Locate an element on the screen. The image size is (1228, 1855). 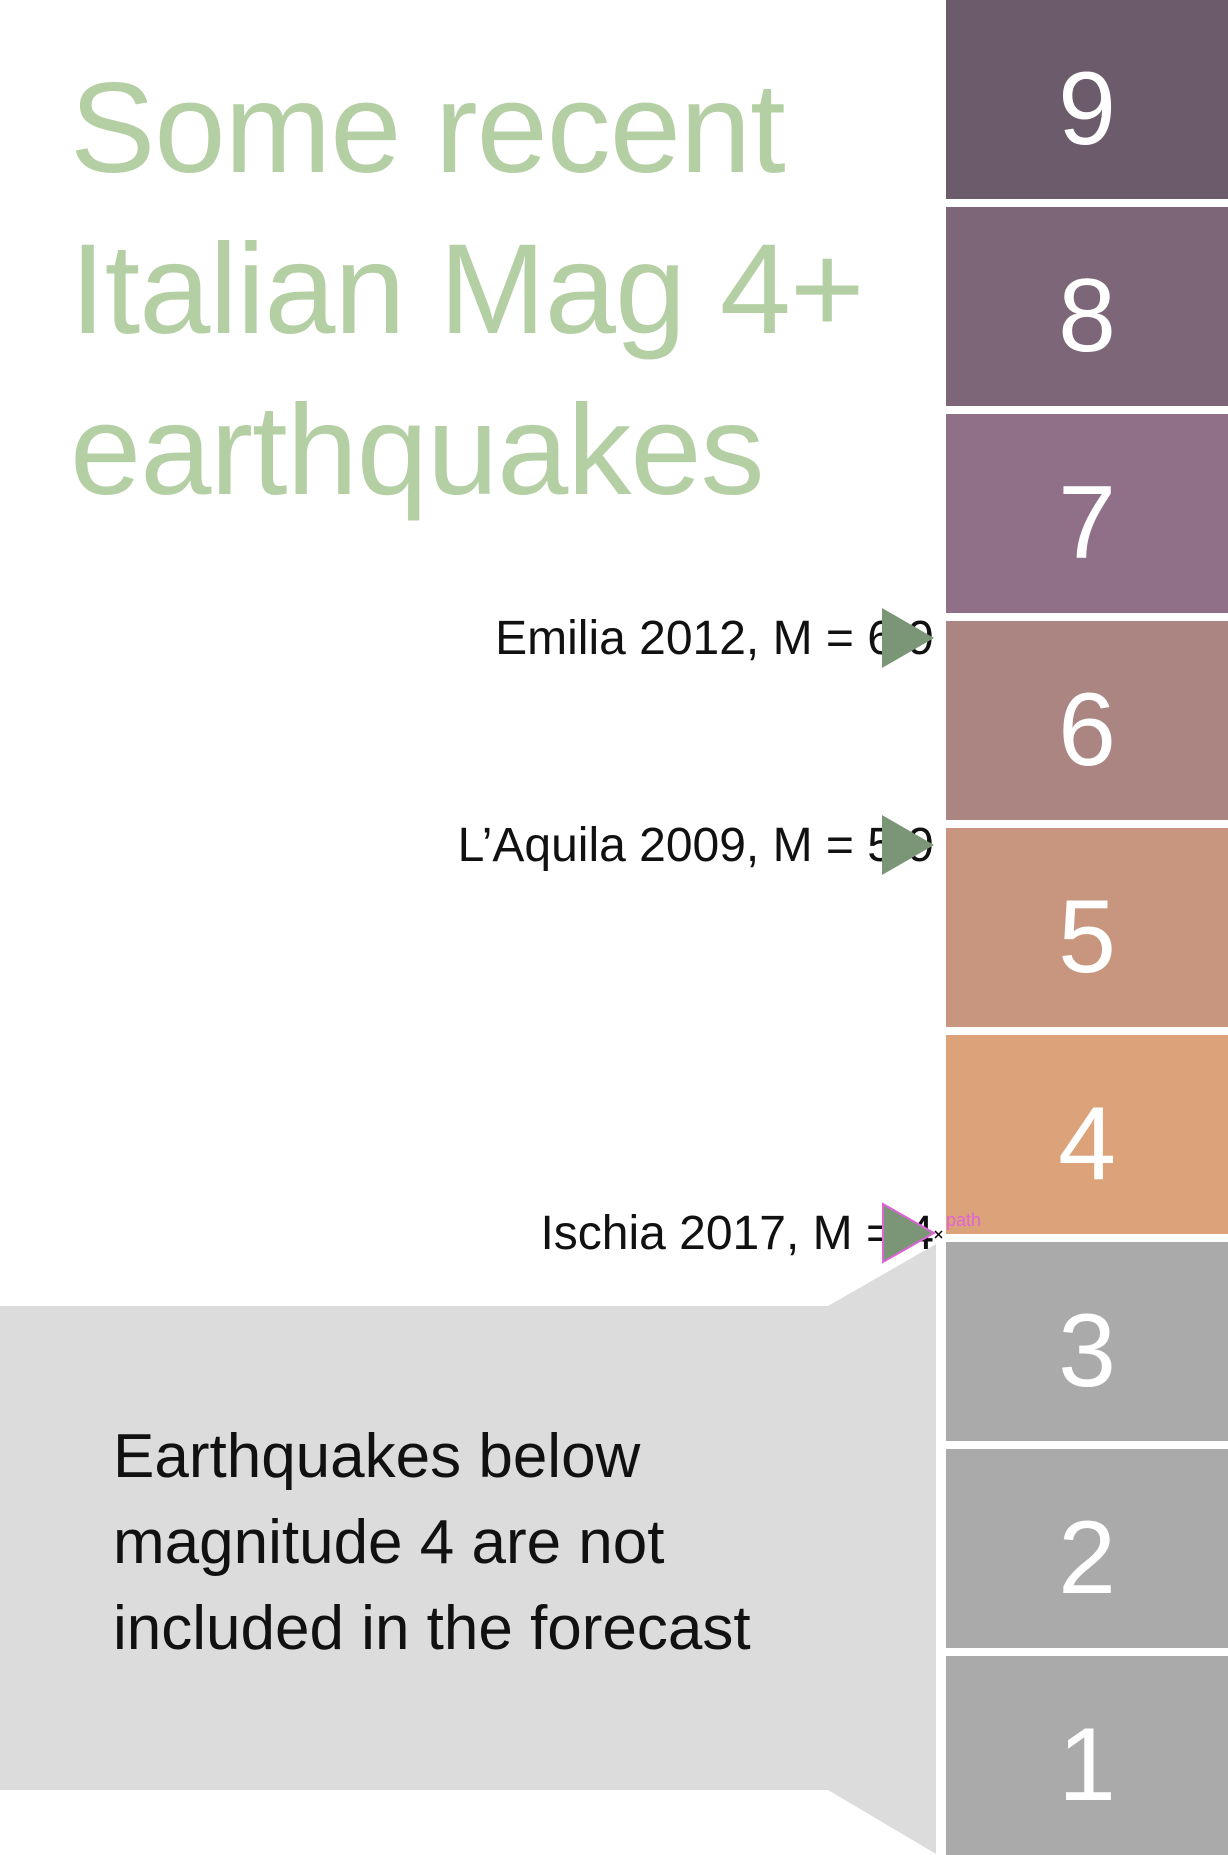
title-line-2: Italian Mag 4+ is located at coordinates (467, 289).